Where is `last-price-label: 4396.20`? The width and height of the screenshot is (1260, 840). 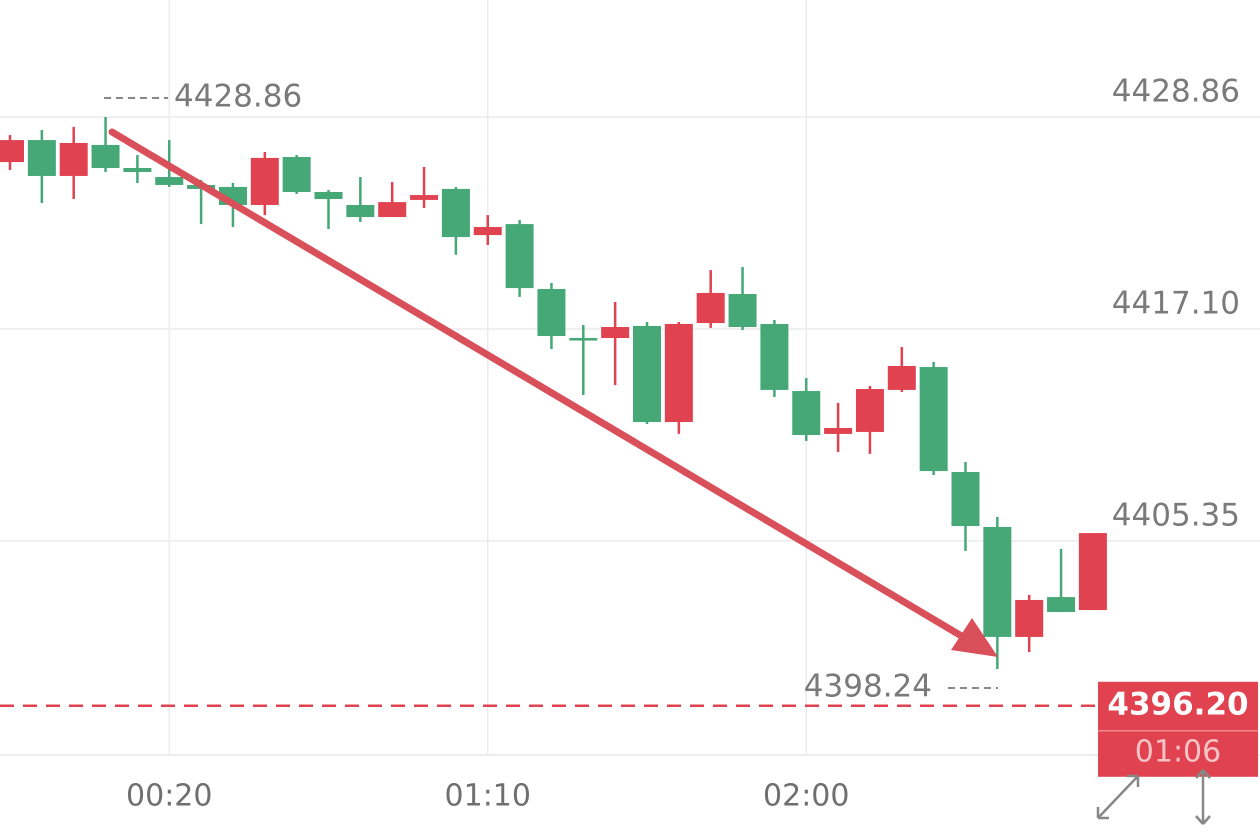 last-price-label: 4396.20 is located at coordinates (1177, 704).